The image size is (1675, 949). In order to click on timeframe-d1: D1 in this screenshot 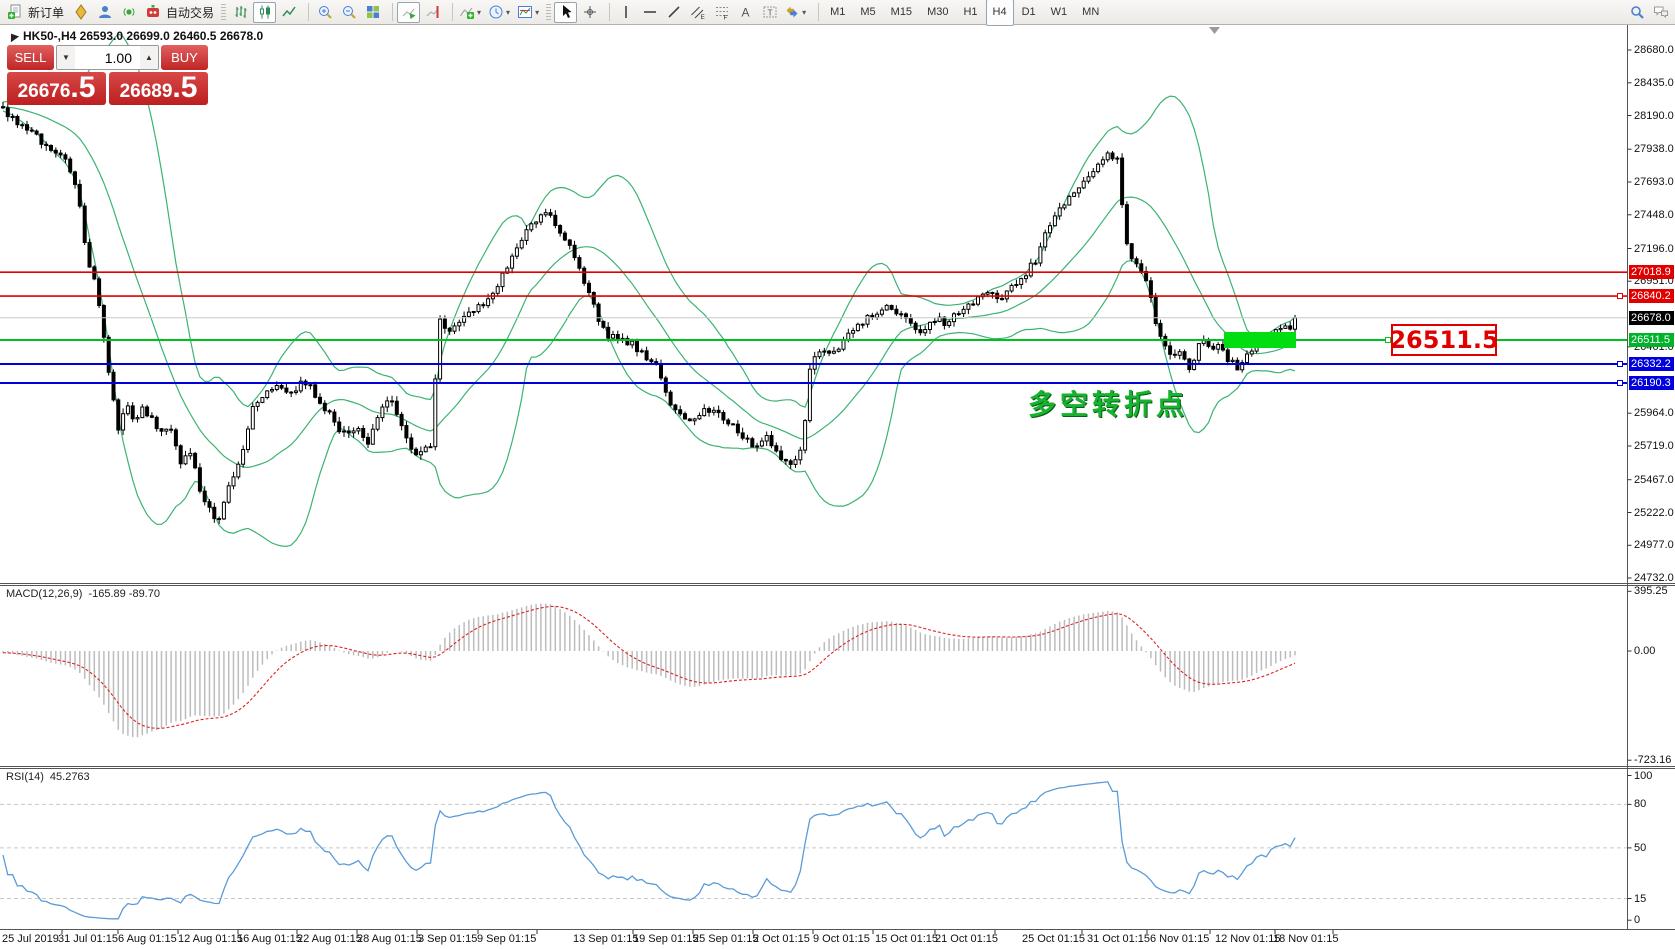, I will do `click(1028, 12)`.